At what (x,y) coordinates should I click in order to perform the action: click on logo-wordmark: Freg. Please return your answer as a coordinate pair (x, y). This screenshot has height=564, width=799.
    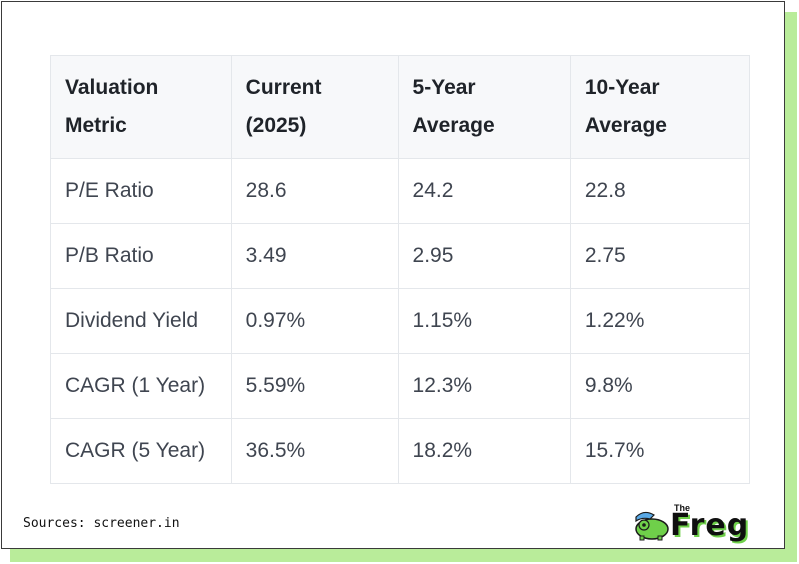
    Looking at the image, I should click on (710, 525).